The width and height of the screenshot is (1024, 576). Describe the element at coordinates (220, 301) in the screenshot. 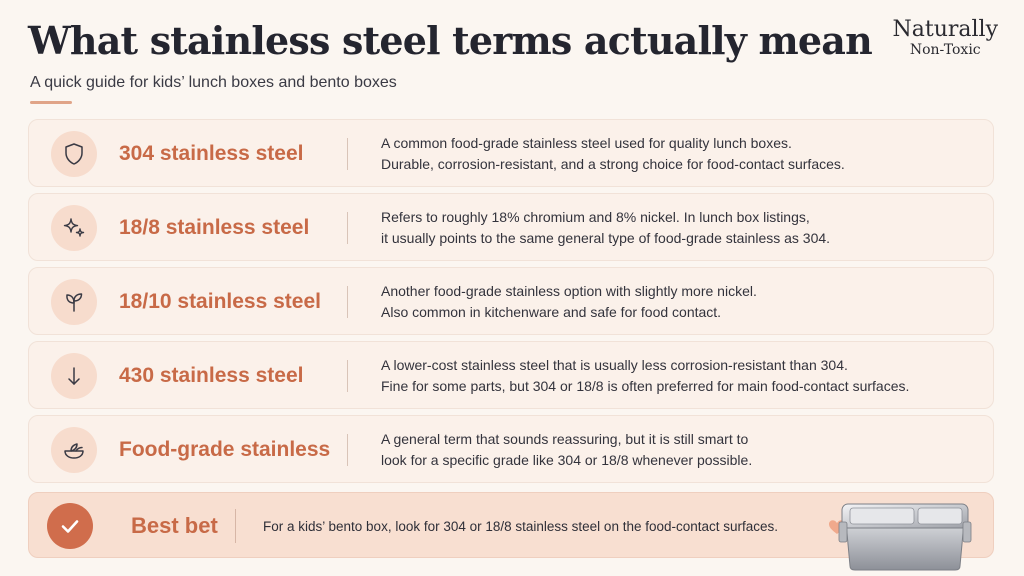

I see `term-label: 18/10 stainless steel` at that location.